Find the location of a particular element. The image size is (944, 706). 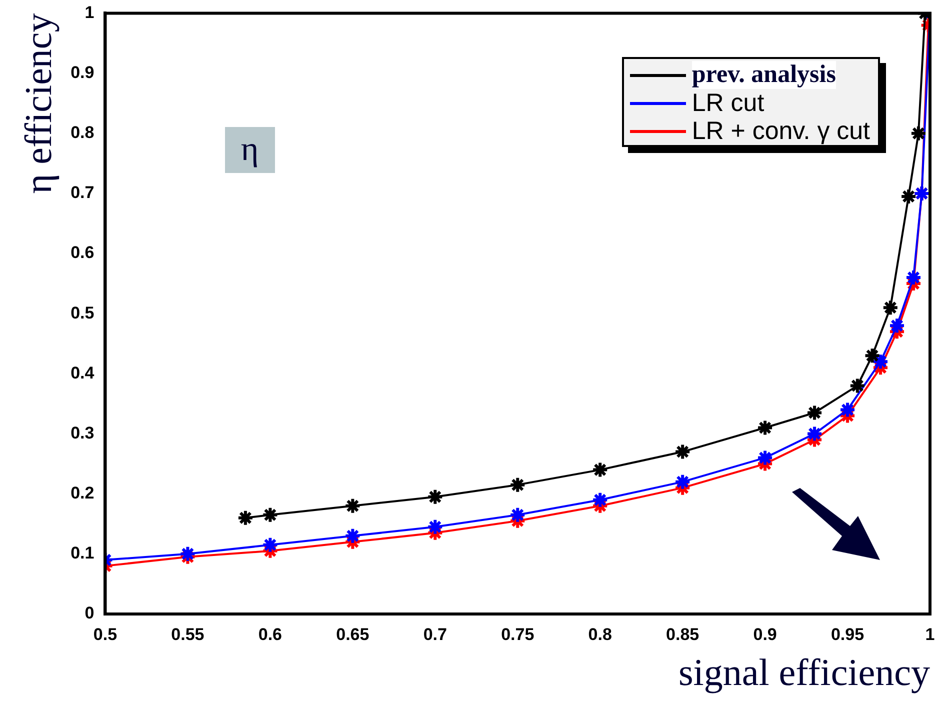

x-tick-label: 0.75 is located at coordinates (517, 634).